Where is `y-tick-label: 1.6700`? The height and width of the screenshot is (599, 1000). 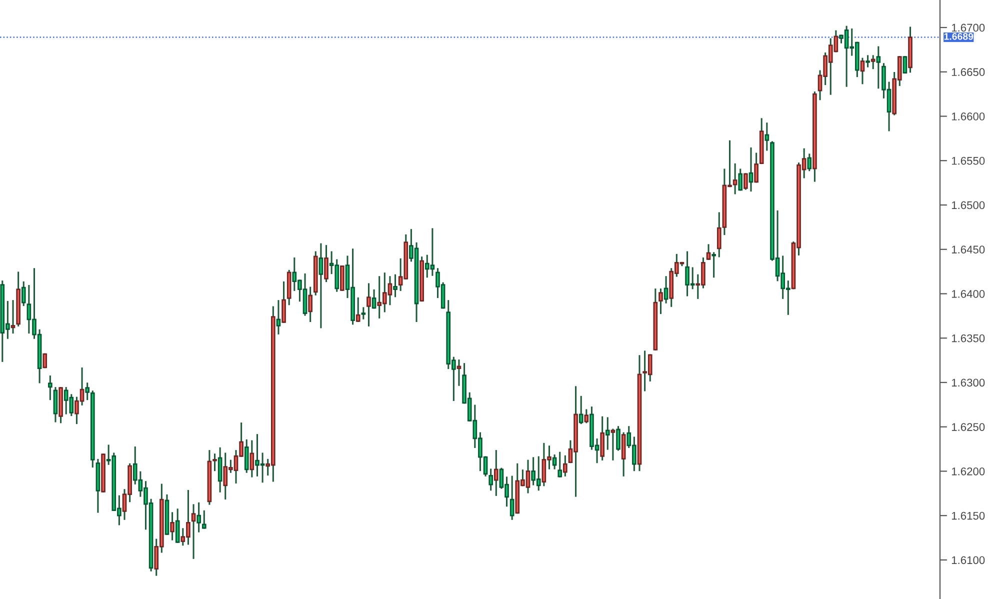 y-tick-label: 1.6700 is located at coordinates (968, 28).